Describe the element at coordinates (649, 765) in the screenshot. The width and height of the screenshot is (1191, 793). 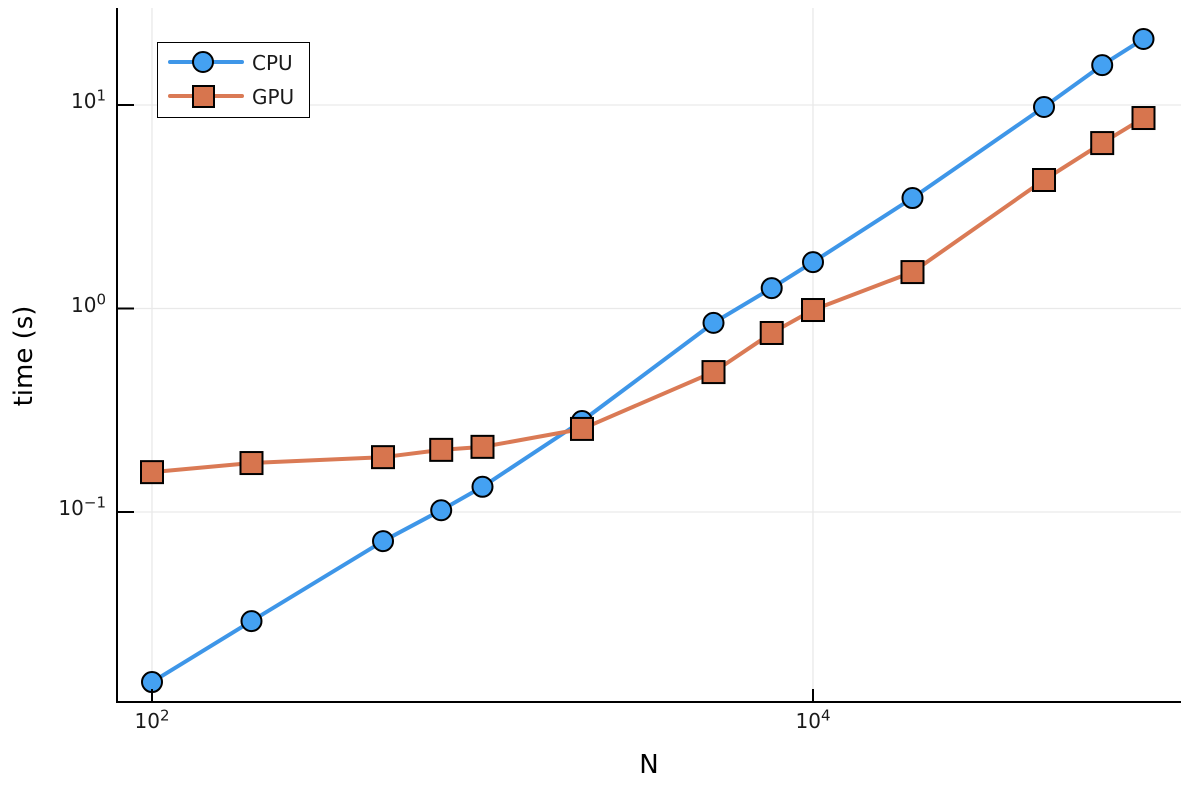
I see `x-axis-label: N` at that location.